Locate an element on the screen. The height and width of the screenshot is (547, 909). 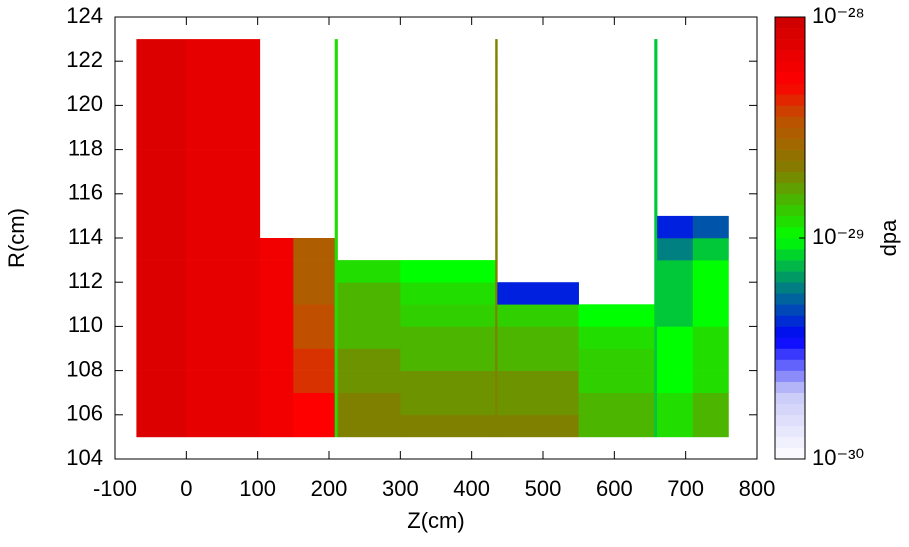
y-tick-label: 122 is located at coordinates (84, 59).